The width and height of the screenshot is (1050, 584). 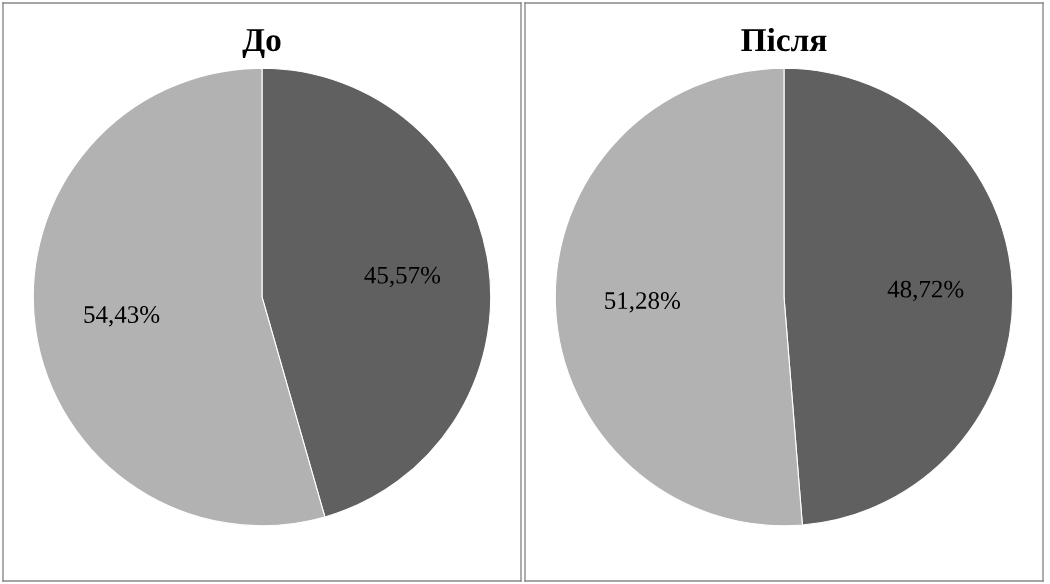 What do you see at coordinates (784, 39) in the screenshot?
I see `chart-title: Після` at bounding box center [784, 39].